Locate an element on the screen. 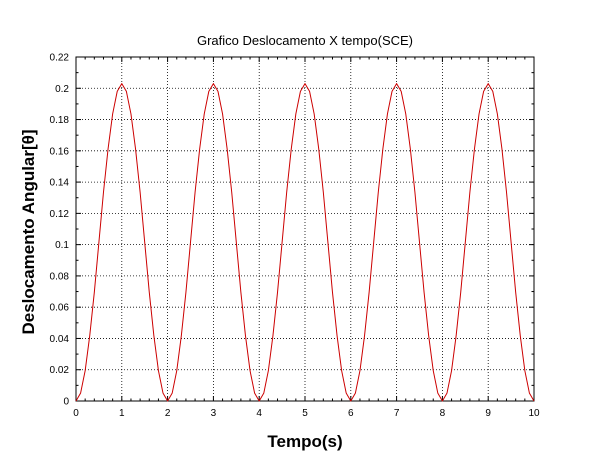 This screenshot has height=460, width=610. x-tick-label: 8 is located at coordinates (443, 413).